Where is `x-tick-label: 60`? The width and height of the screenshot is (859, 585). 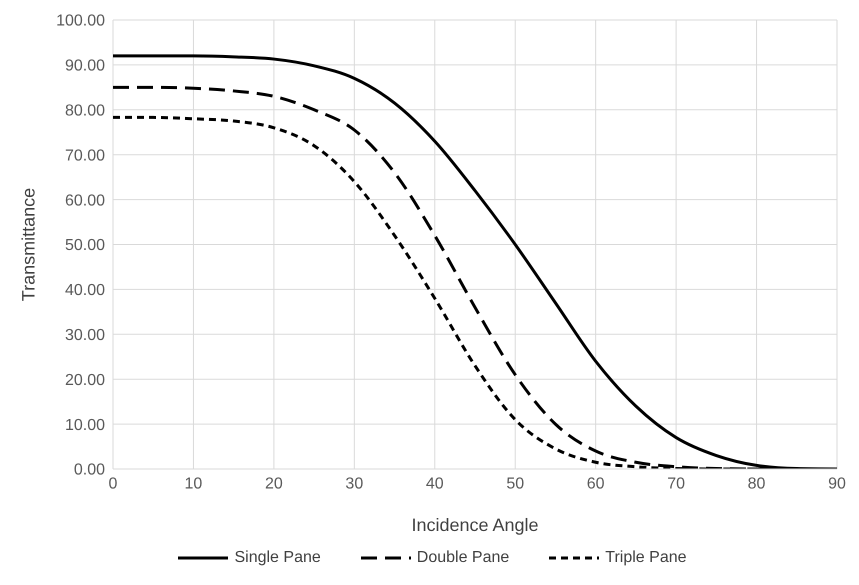 x-tick-label: 60 is located at coordinates (595, 483).